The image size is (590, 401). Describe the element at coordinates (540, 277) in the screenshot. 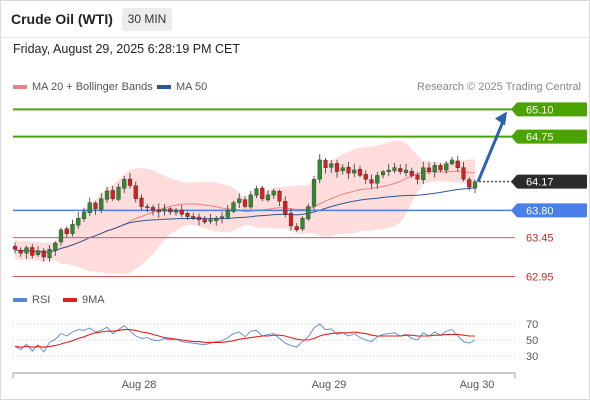

I see `level-label-62-95: 62.95` at that location.